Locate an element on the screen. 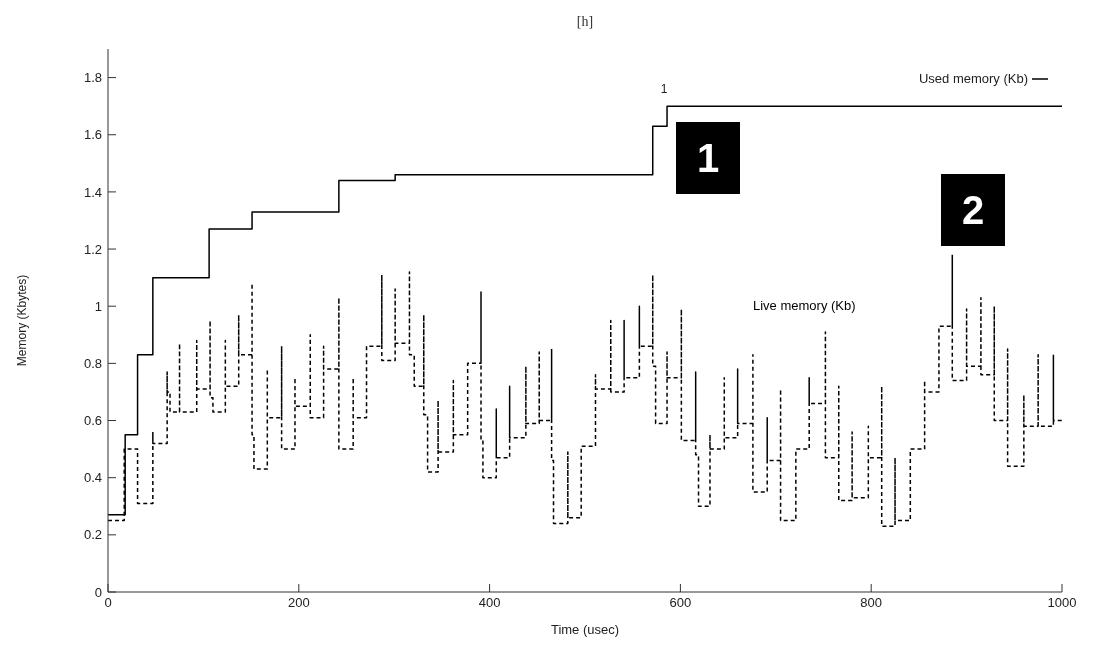 The height and width of the screenshot is (645, 1099). x-tick-label: 200 is located at coordinates (298, 603).